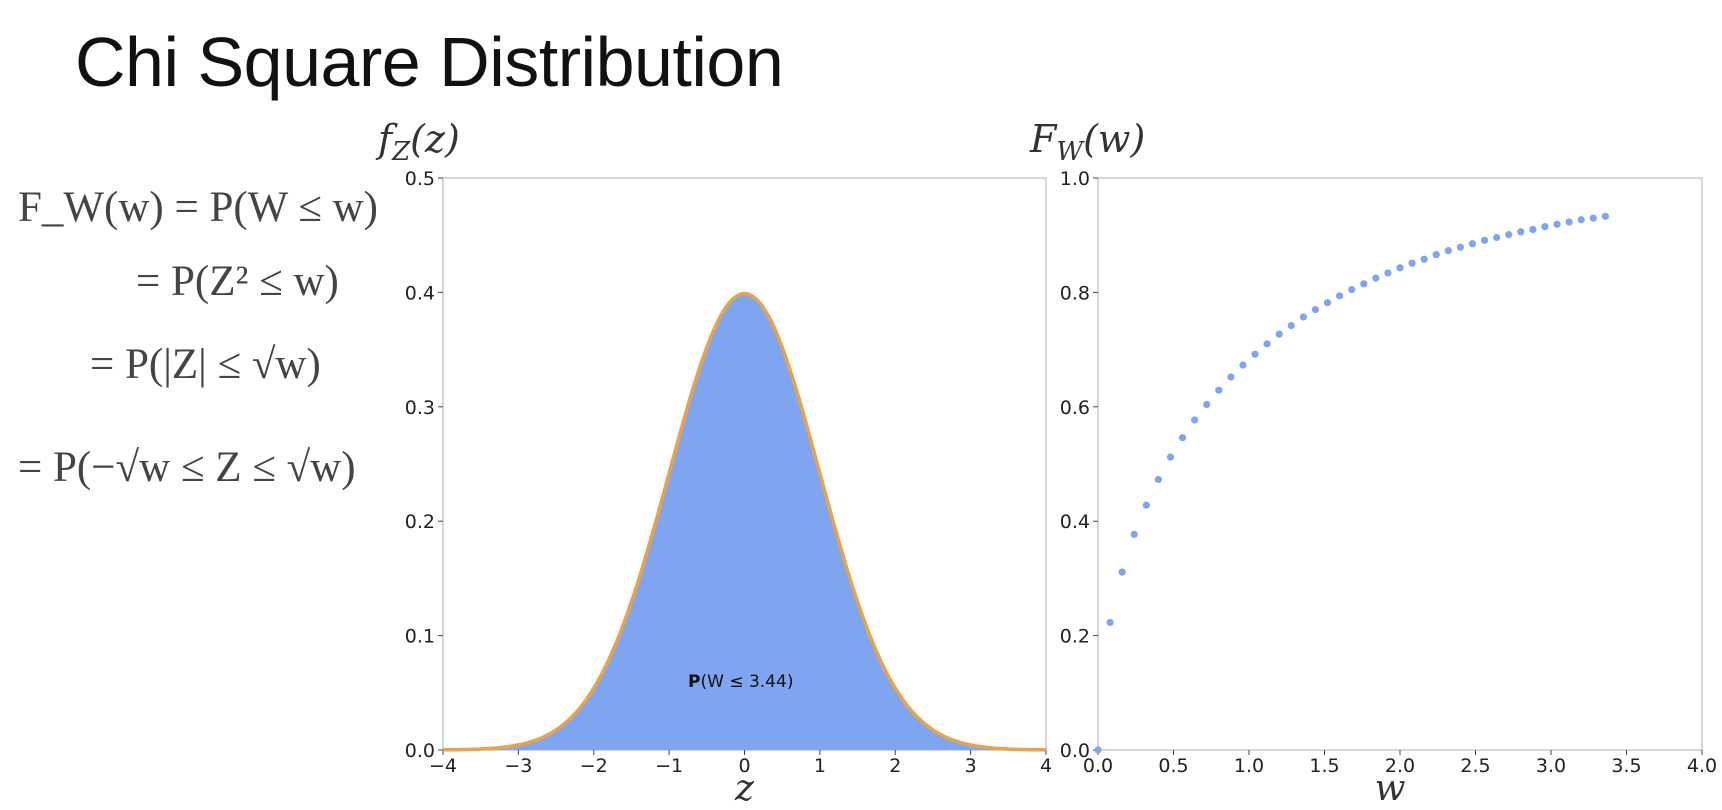  Describe the element at coordinates (237, 281) in the screenshot. I see `equation-z-squared: = P(Z² ≤ w)` at that location.